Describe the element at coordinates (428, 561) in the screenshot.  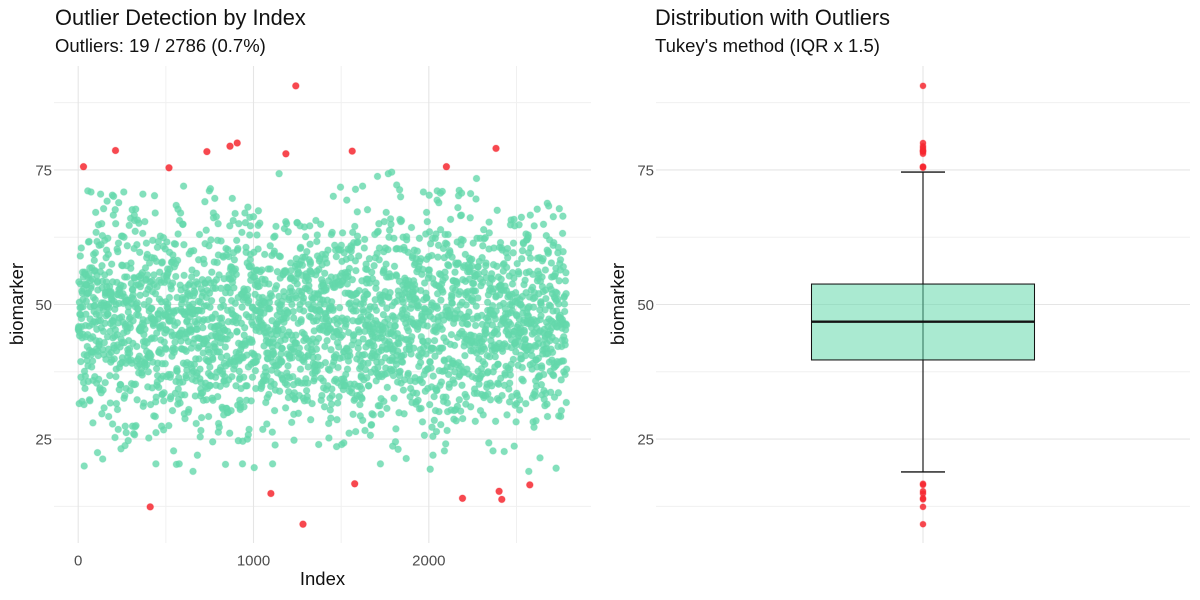
I see `x-tick-label: 2000` at that location.